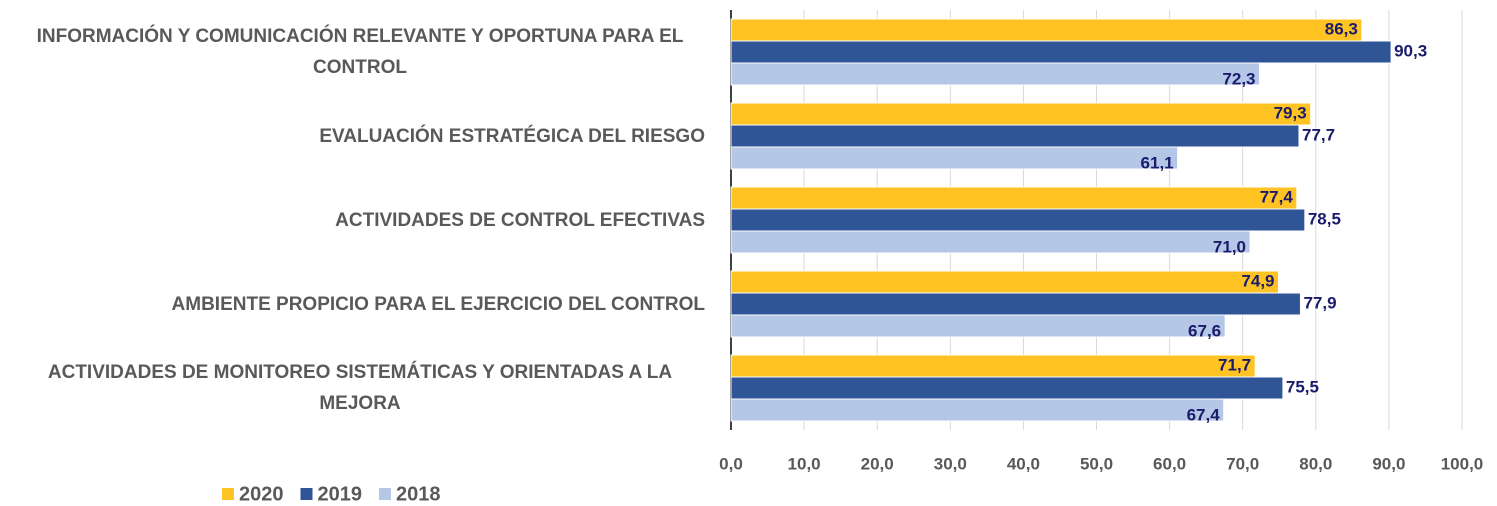 This screenshot has width=1497, height=506. Describe the element at coordinates (1257, 280) in the screenshot. I see `value-label: 74,9` at that location.